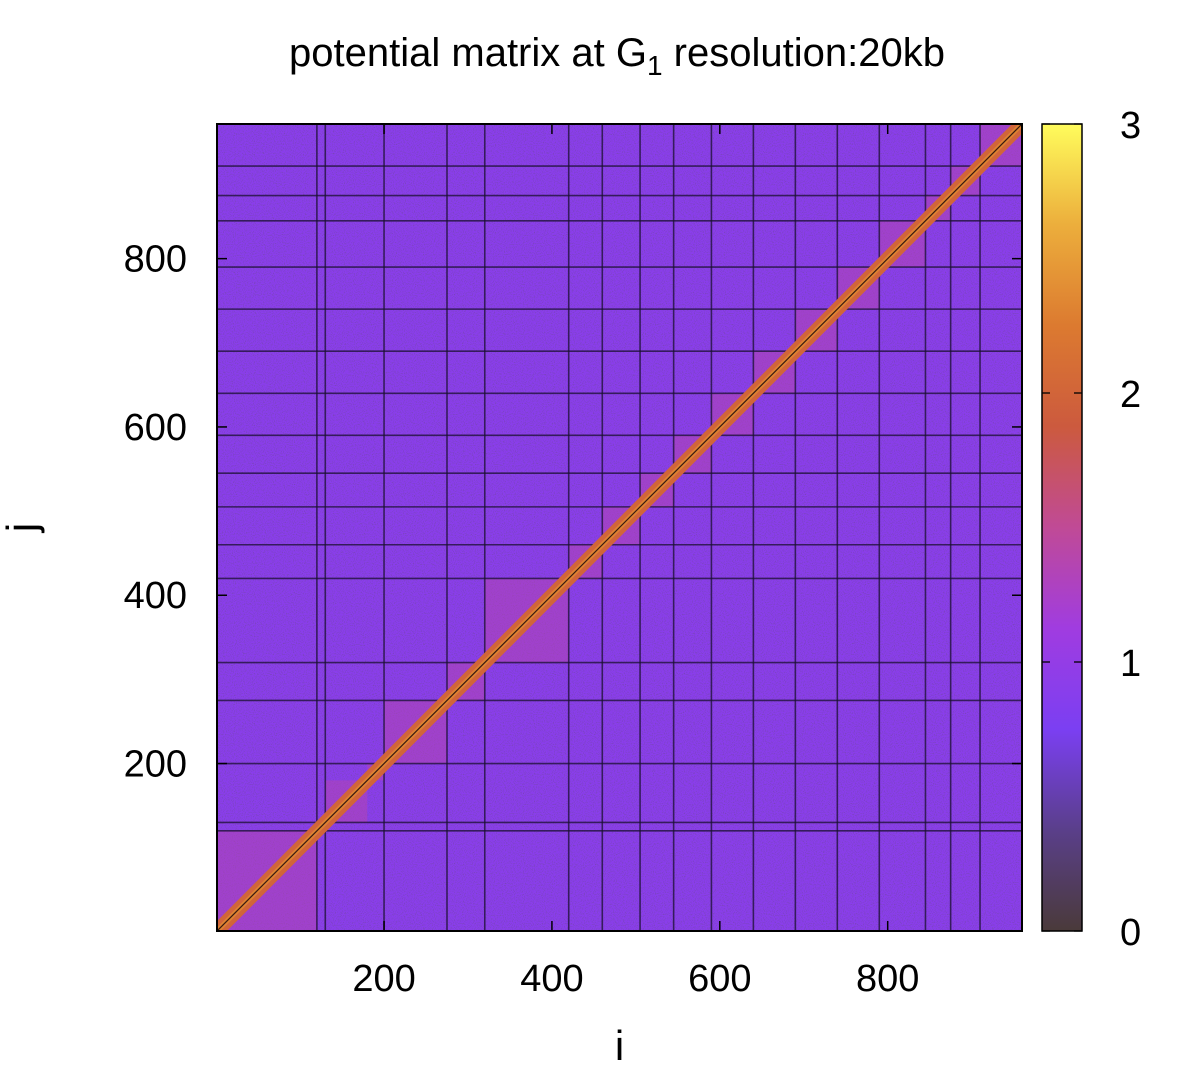 This screenshot has height=1089, width=1182. Describe the element at coordinates (155, 260) in the screenshot. I see `y-tick-label: 800` at that location.